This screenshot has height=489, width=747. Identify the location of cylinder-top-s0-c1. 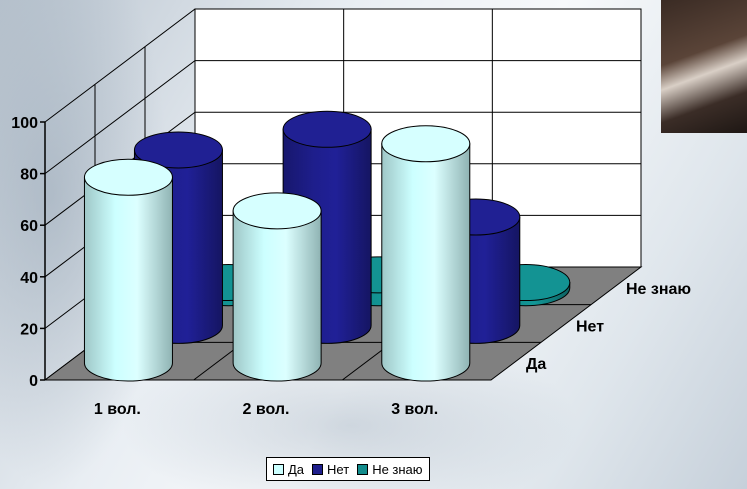
(277, 211).